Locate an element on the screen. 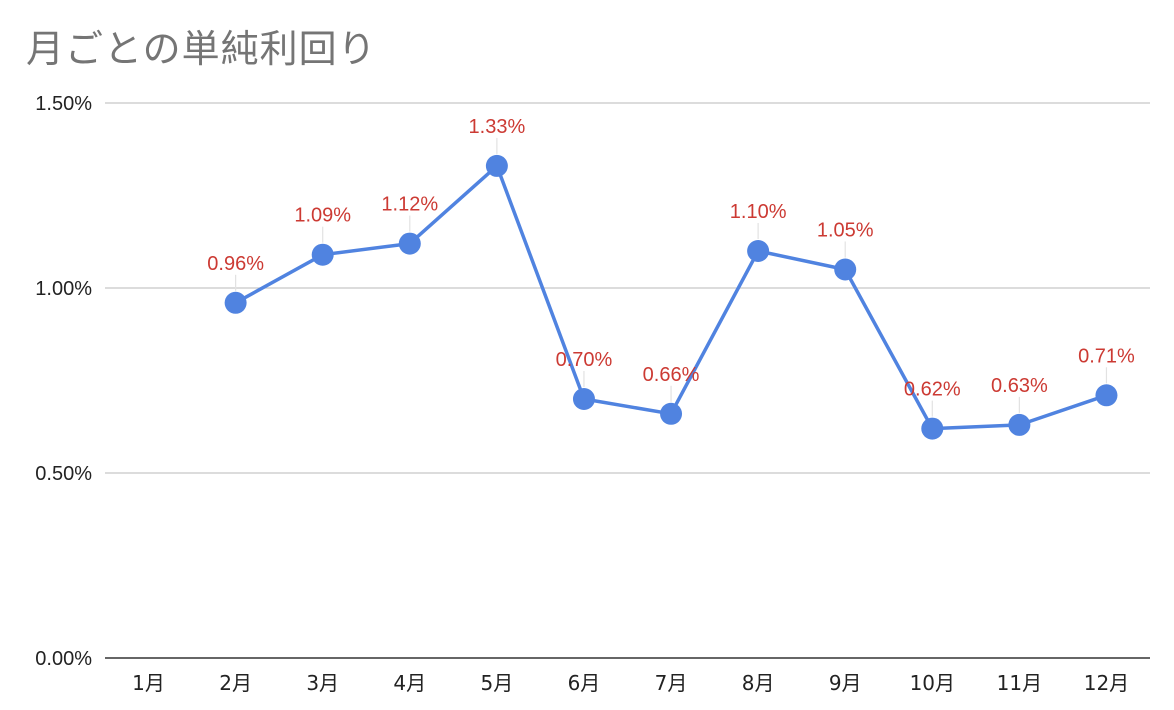  y-tick-label: 0.00% is located at coordinates (63, 659).